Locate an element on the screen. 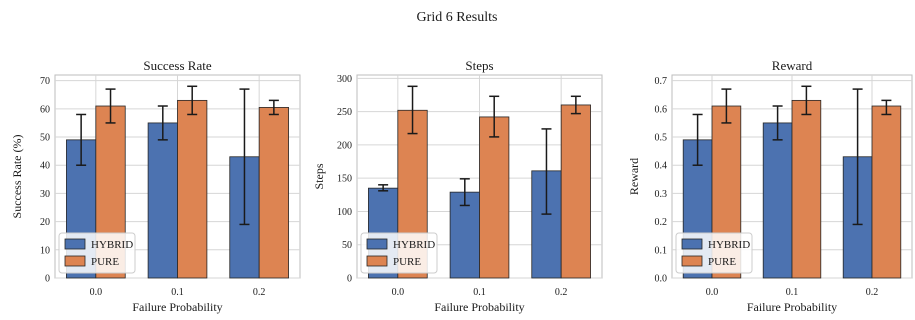 This screenshot has height=320, width=915. y-tick-label: 60 is located at coordinates (45, 109).